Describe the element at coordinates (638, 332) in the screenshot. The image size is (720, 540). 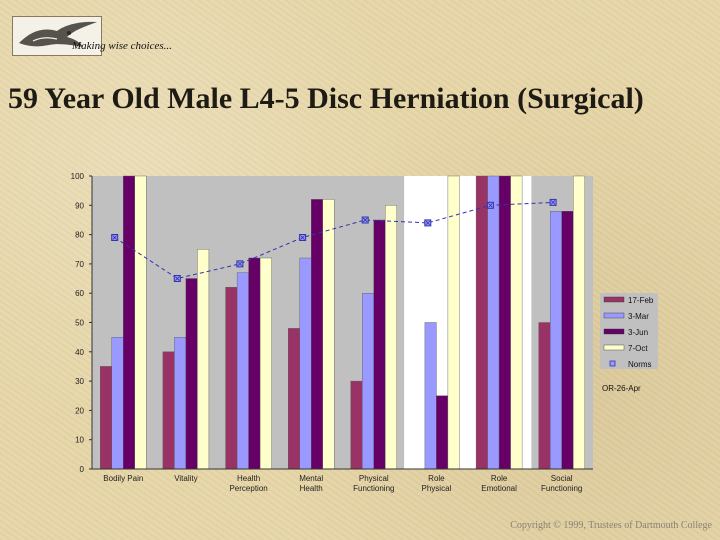
I see `legend-label: 3-Jun` at that location.